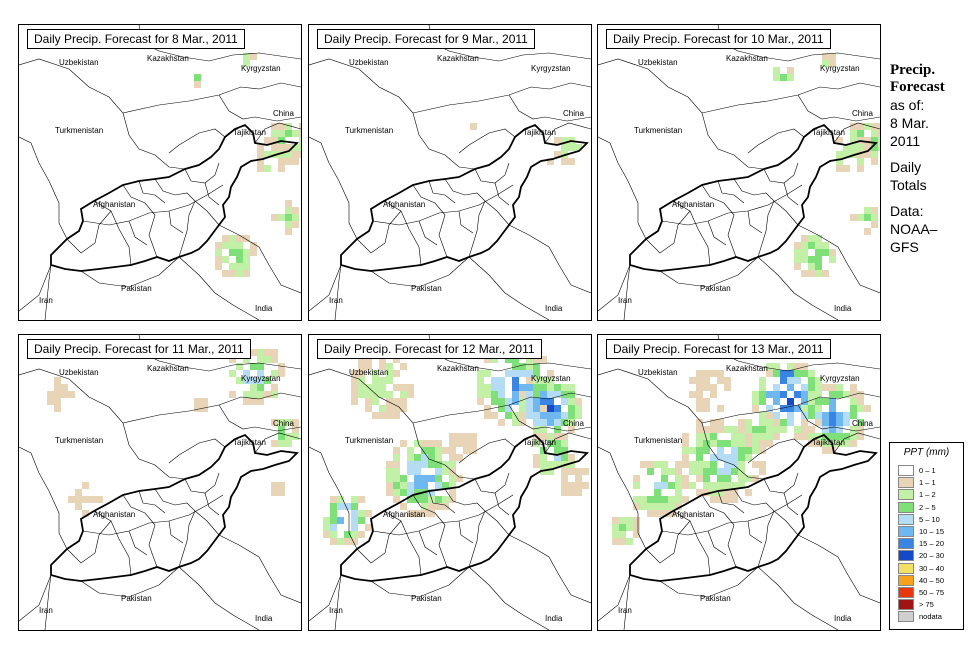 The image size is (975, 646). Describe the element at coordinates (404, 514) in the screenshot. I see `country-label-afghanistan: Afghanistan` at that location.